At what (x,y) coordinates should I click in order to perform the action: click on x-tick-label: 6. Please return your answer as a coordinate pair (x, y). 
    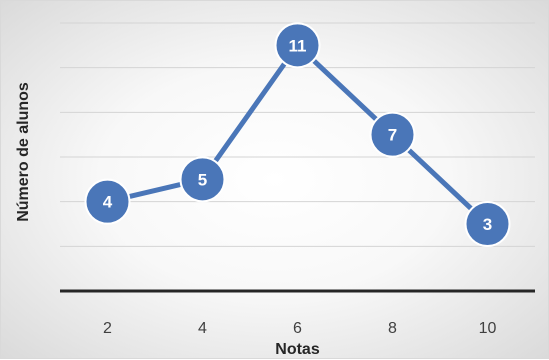
    Looking at the image, I should click on (297, 328).